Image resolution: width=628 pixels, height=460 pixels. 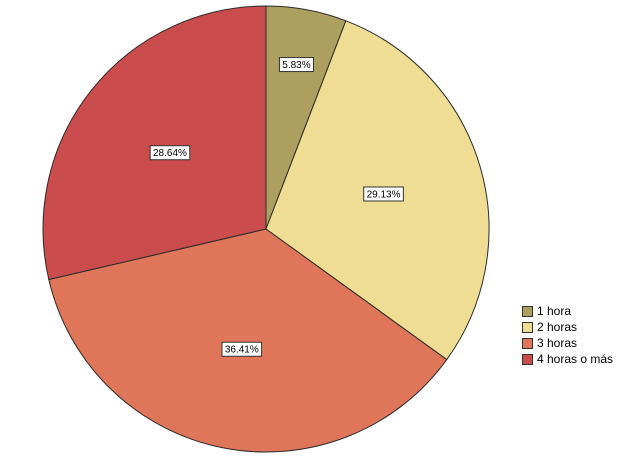 I want to click on legend-item: 4 horas o más, so click(x=567, y=359).